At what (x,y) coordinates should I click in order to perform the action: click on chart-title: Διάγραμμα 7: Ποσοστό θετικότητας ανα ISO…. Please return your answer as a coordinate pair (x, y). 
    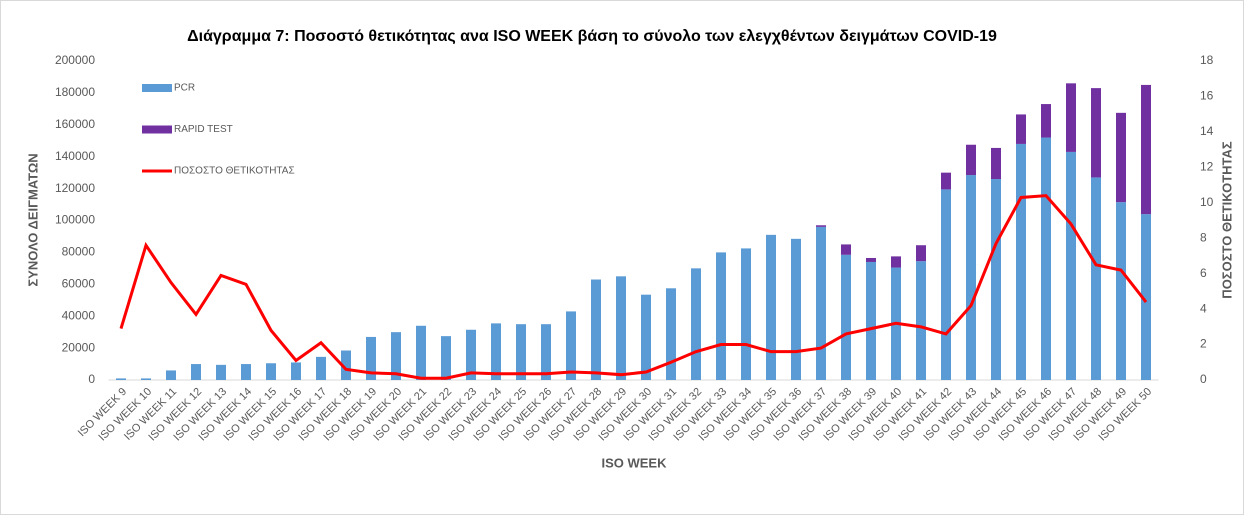
    Looking at the image, I should click on (592, 36).